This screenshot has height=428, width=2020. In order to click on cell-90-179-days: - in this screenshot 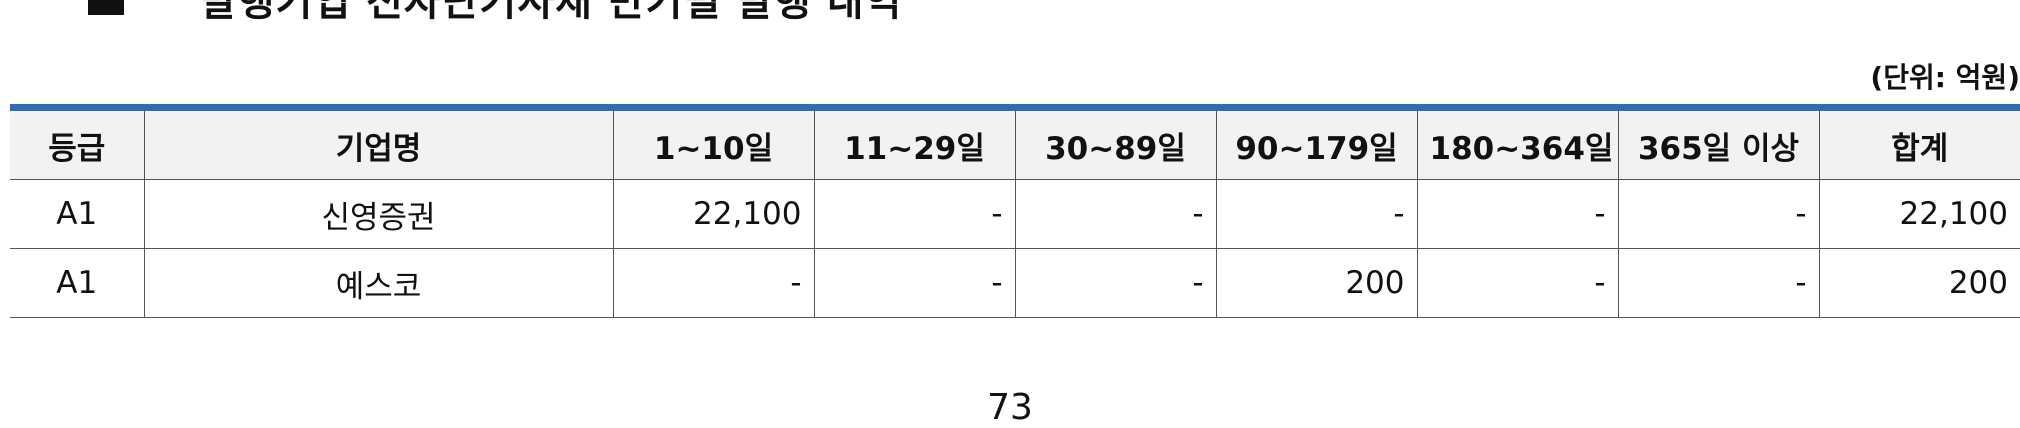, I will do `click(1316, 214)`.